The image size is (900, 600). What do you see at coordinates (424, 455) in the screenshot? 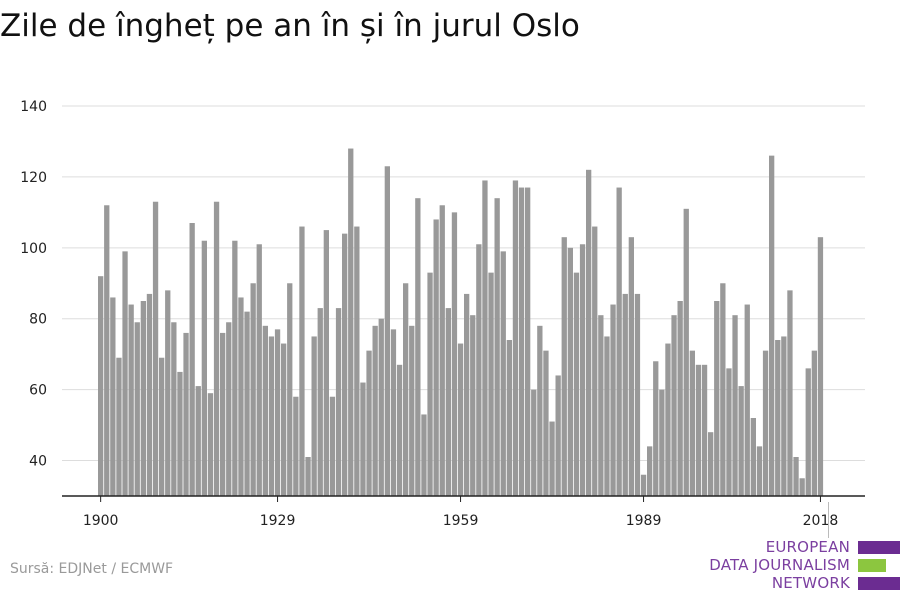
I see `bar-1953` at bounding box center [424, 455].